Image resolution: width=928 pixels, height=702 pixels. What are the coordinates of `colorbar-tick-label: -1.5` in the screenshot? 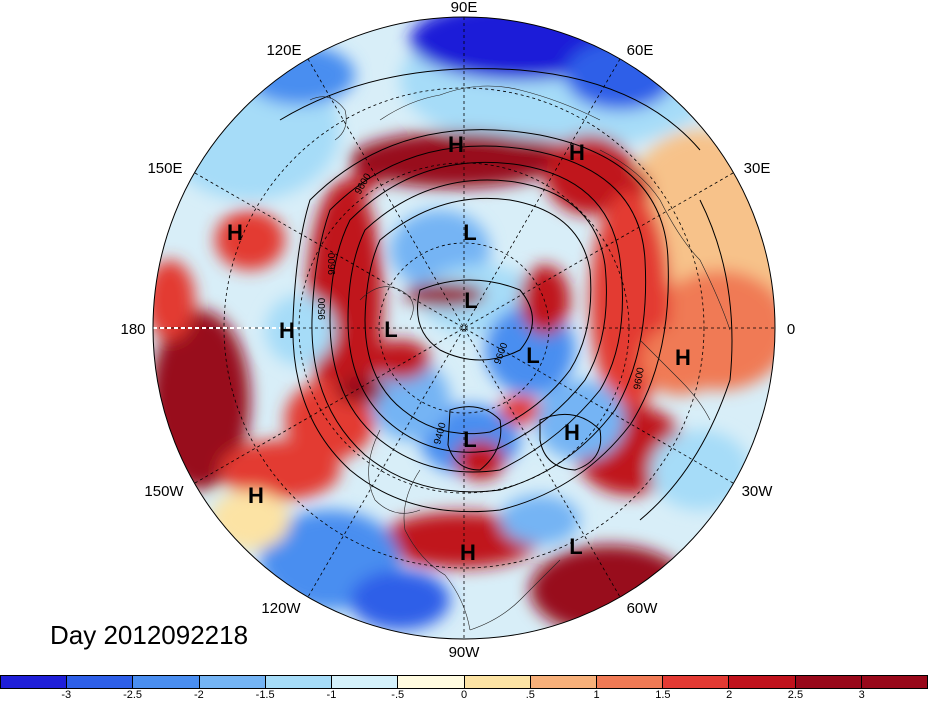 It's located at (265, 695).